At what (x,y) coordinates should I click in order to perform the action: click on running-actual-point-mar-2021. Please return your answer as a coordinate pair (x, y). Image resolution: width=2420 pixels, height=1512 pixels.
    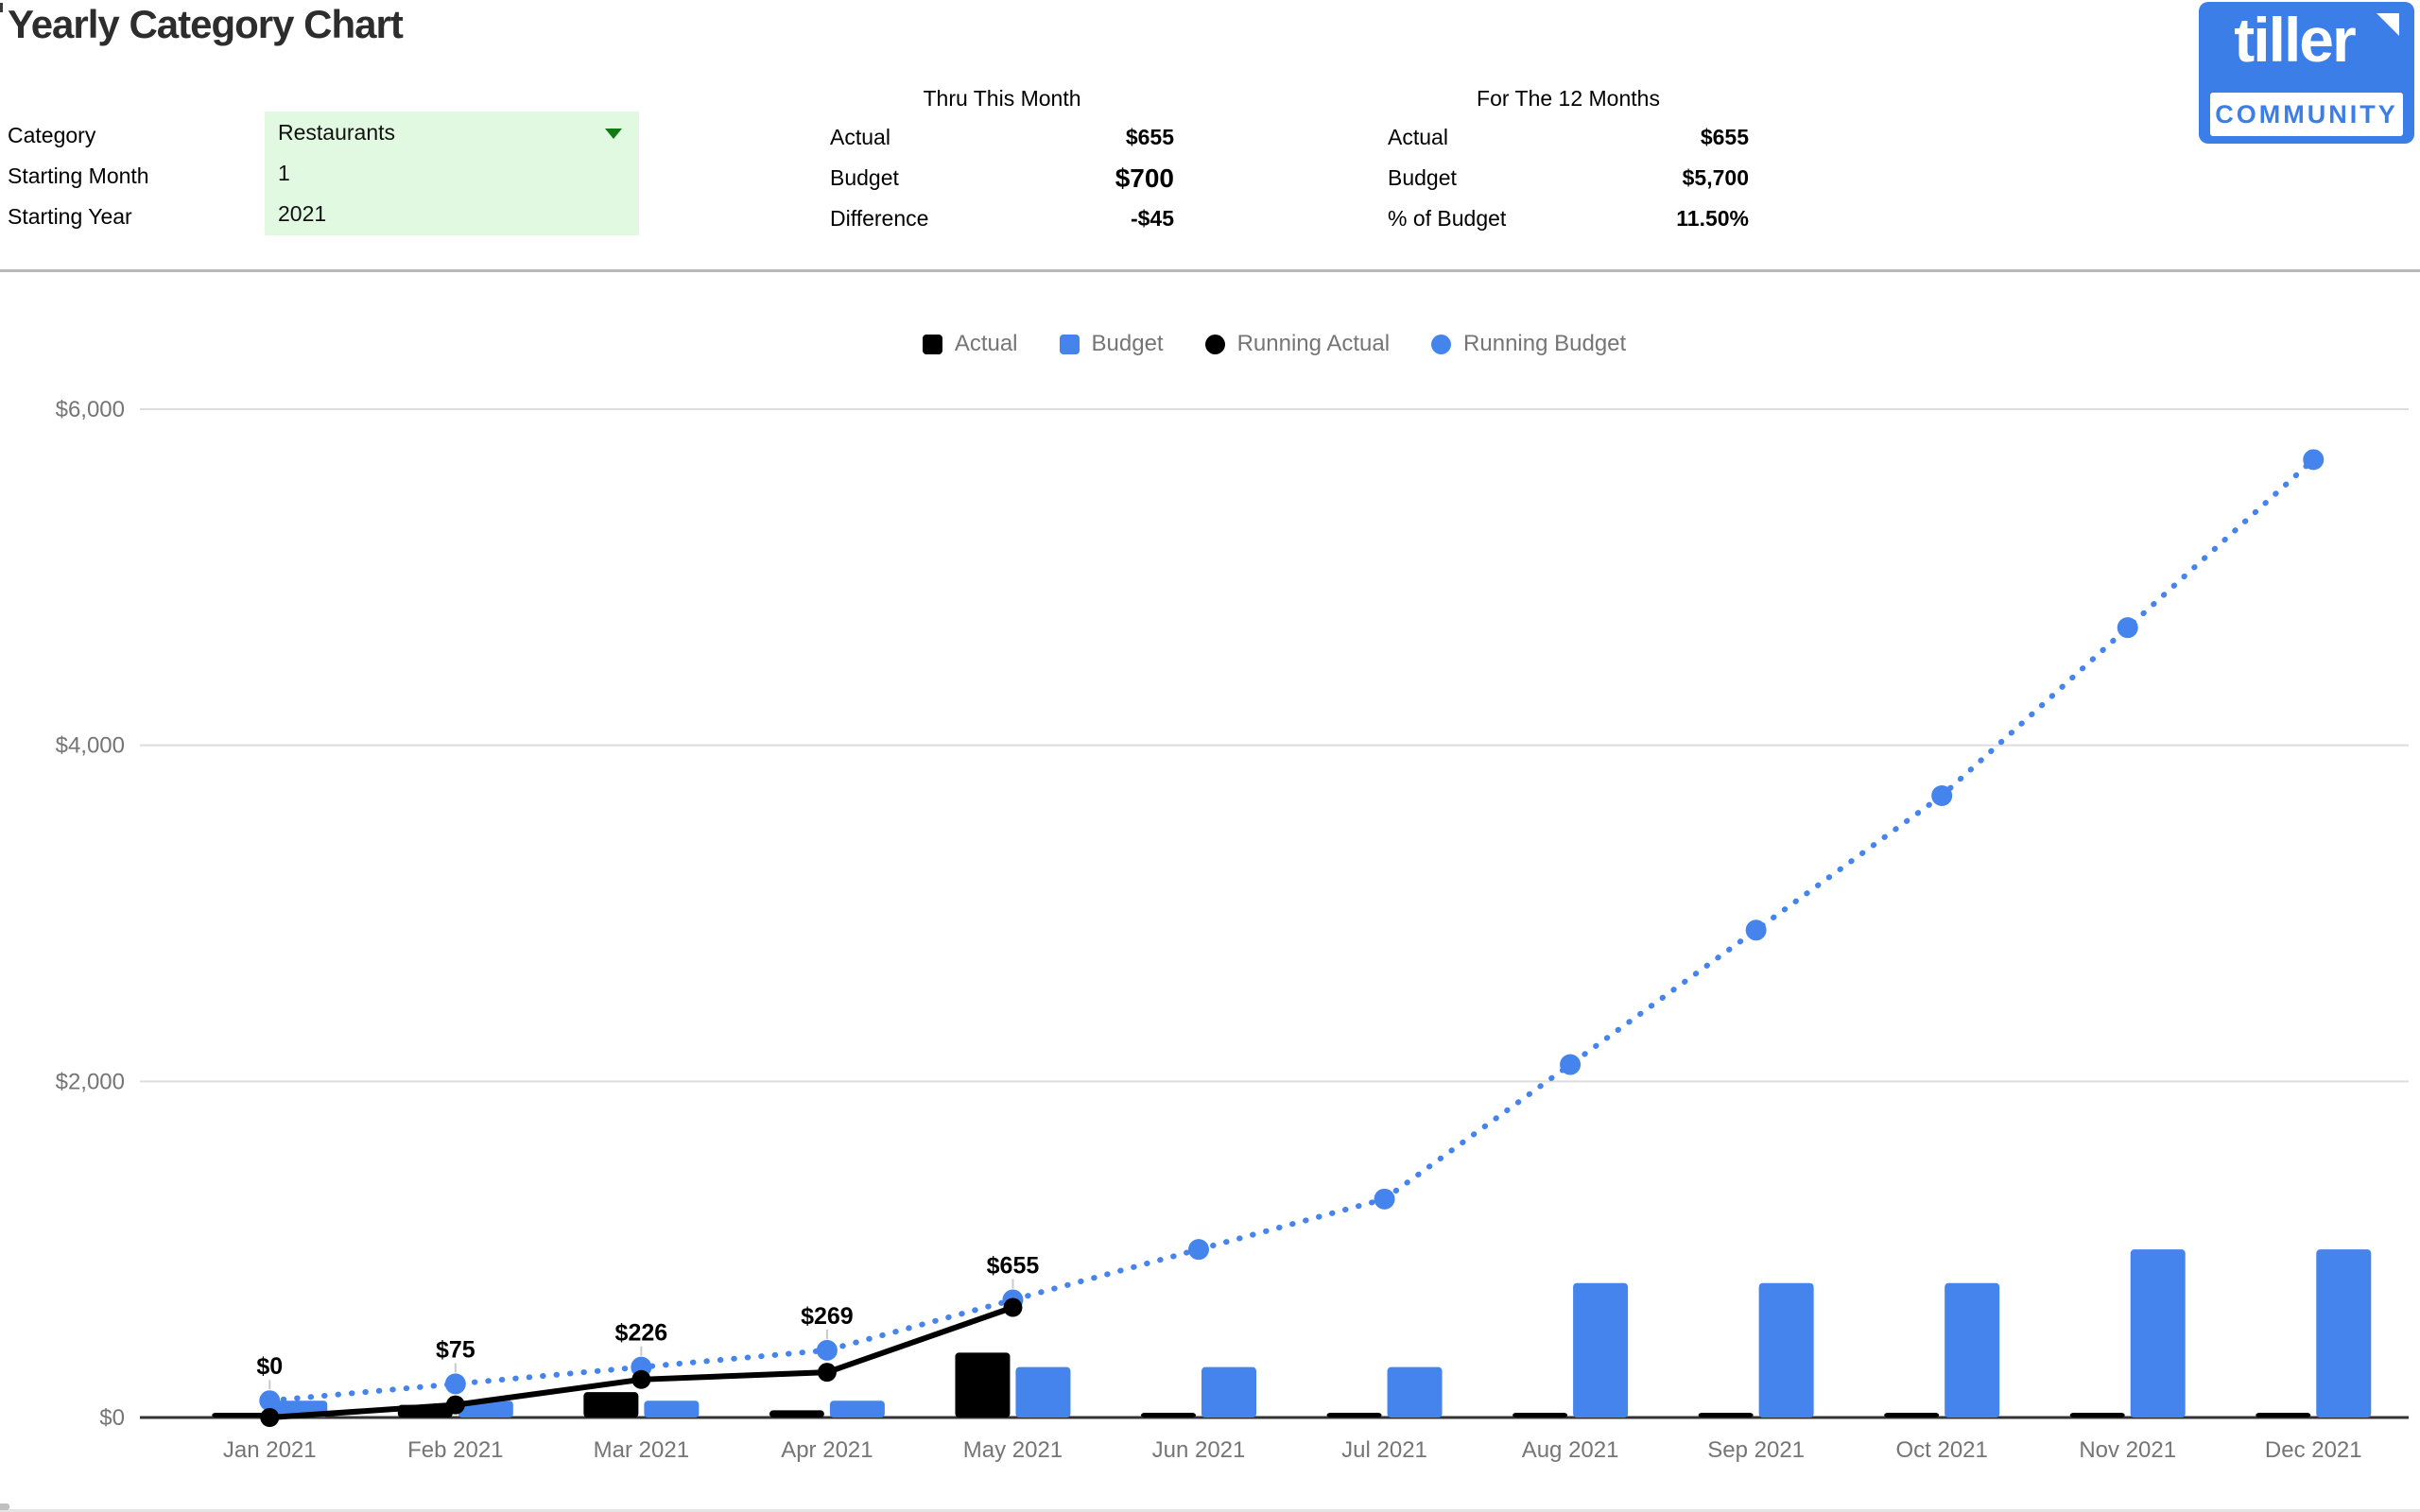
    Looking at the image, I should click on (641, 1379).